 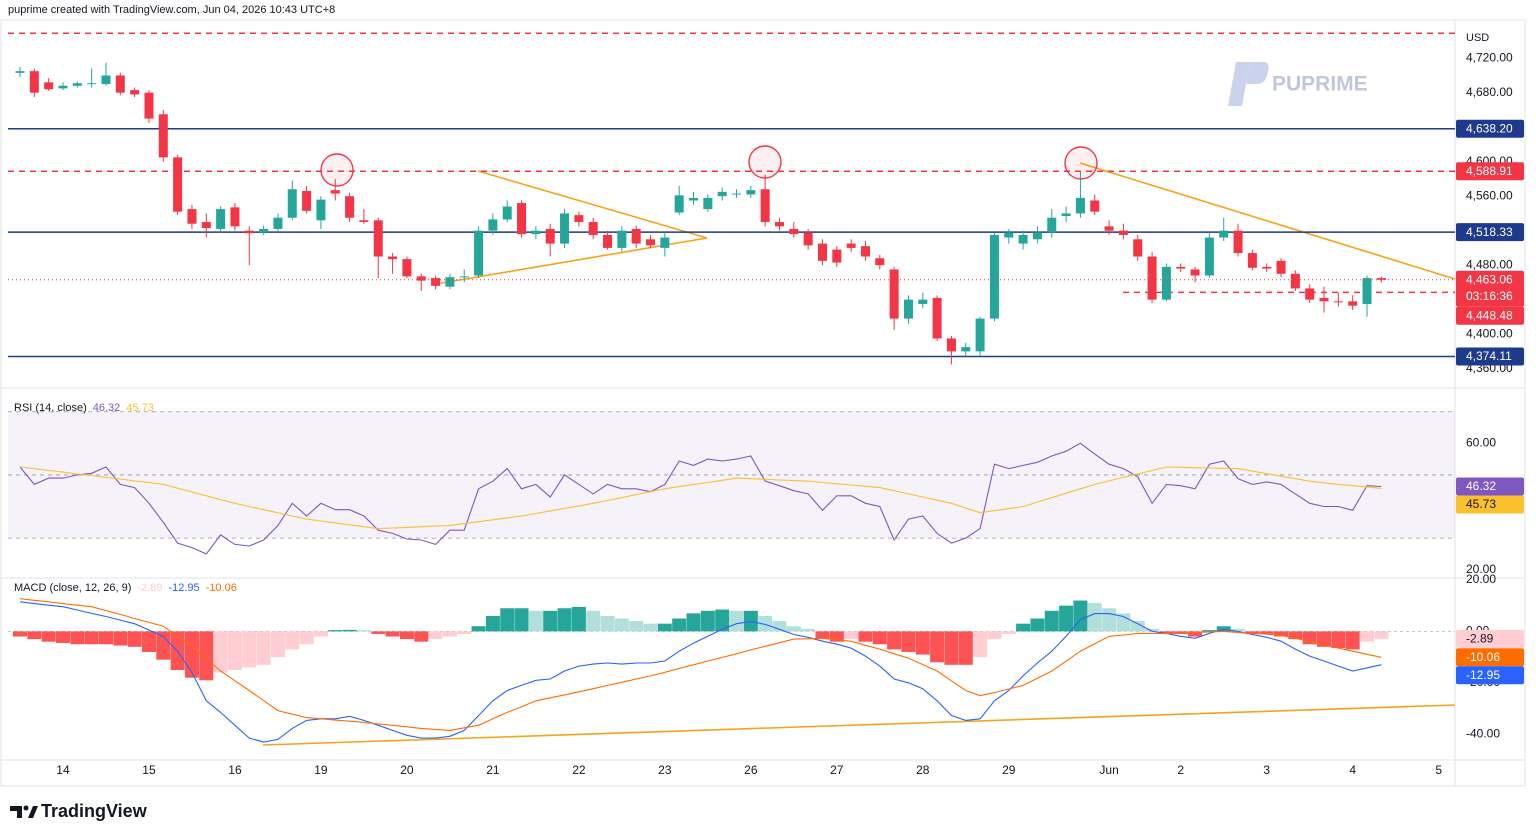 What do you see at coordinates (1180, 770) in the screenshot?
I see `x-tick-label: 2` at bounding box center [1180, 770].